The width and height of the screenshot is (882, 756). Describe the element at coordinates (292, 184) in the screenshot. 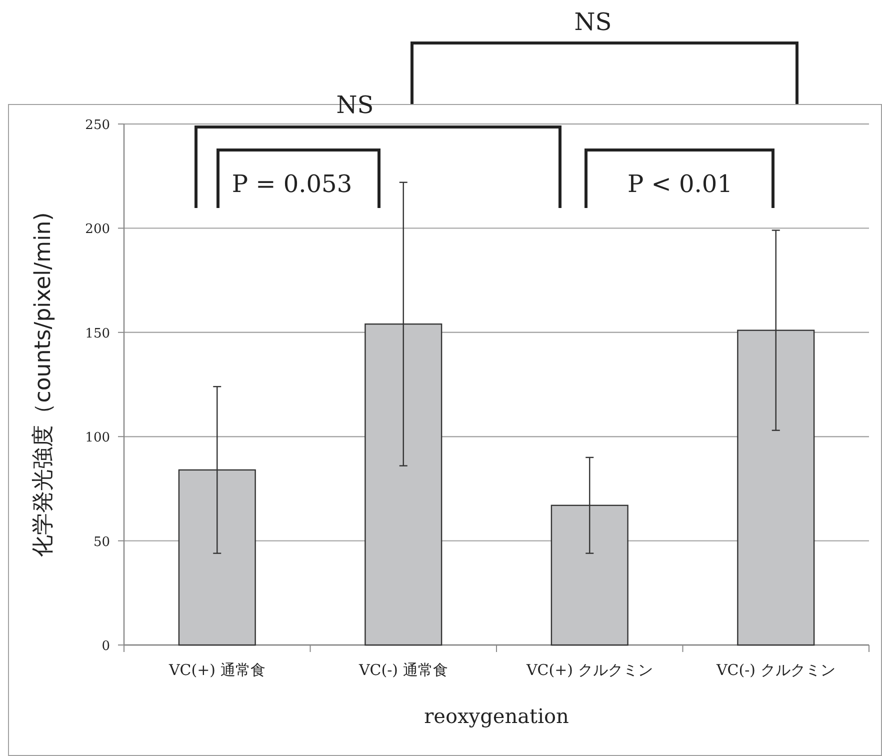

I see `annotation: P = 0.053` at that location.